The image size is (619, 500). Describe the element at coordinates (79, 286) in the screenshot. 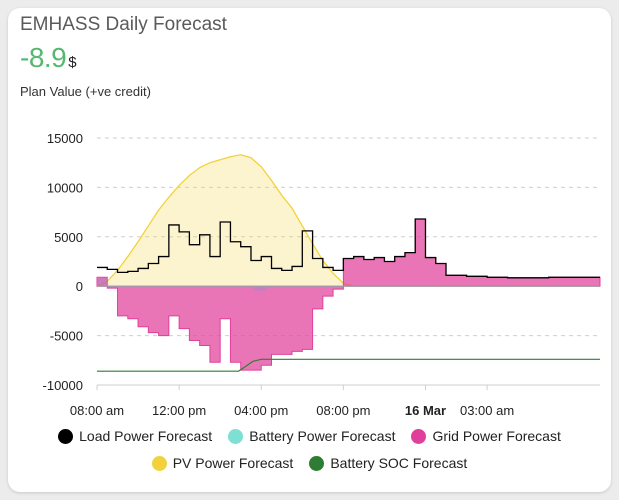

I see `y-tick-label: 0` at that location.